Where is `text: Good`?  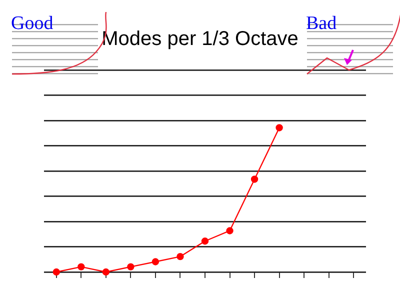 text: Good is located at coordinates (32, 24).